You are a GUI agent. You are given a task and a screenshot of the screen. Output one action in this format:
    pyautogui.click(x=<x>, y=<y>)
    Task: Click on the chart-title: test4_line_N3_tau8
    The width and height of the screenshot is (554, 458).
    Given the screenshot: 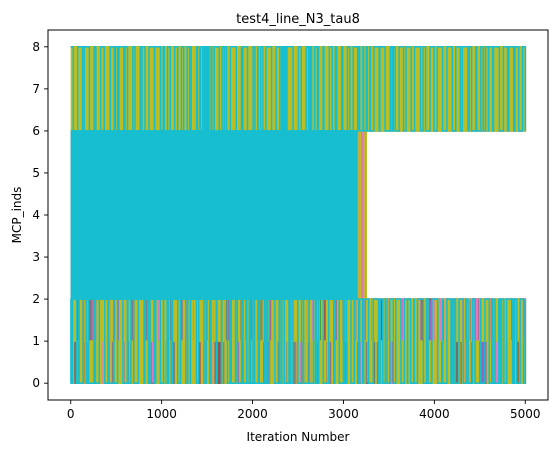 What is the action you would take?
    pyautogui.click(x=298, y=19)
    